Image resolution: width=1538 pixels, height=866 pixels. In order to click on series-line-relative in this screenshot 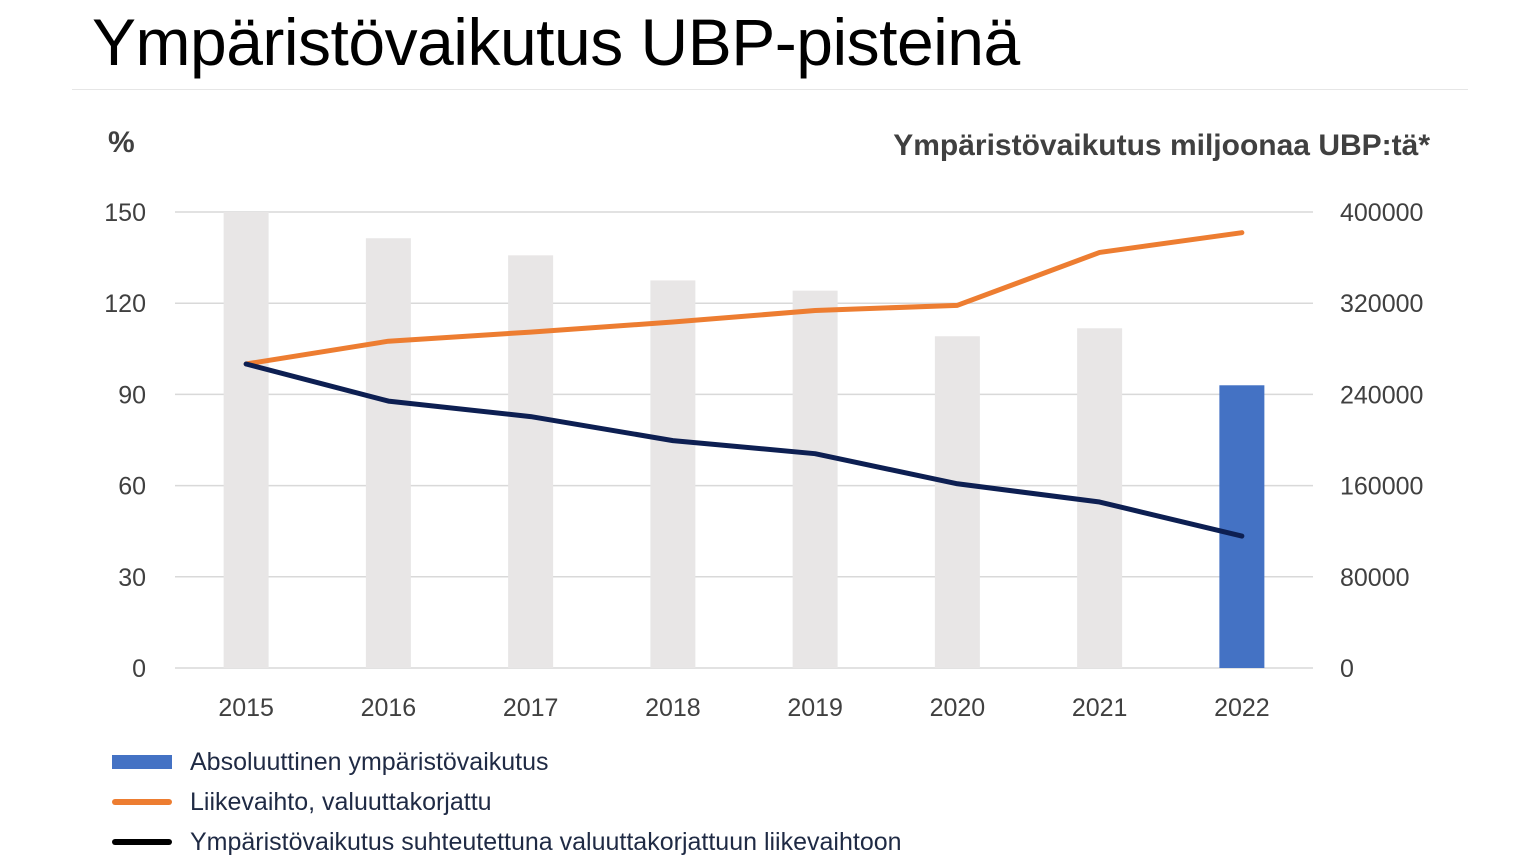, I will do `click(744, 450)`.